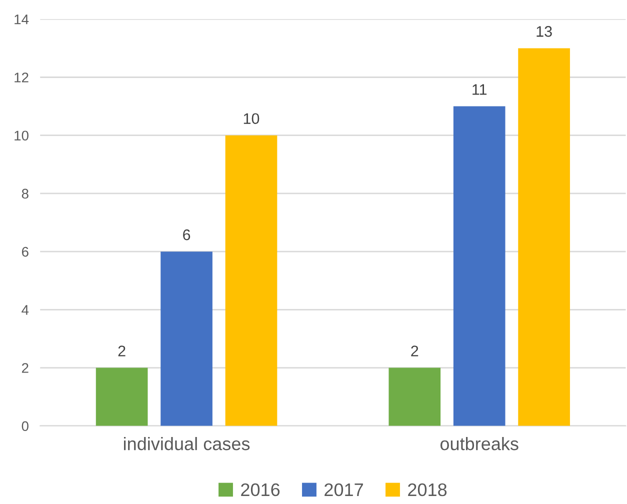 Image resolution: width=627 pixels, height=504 pixels. What do you see at coordinates (25, 251) in the screenshot?
I see `y-tick-label: 6` at bounding box center [25, 251].